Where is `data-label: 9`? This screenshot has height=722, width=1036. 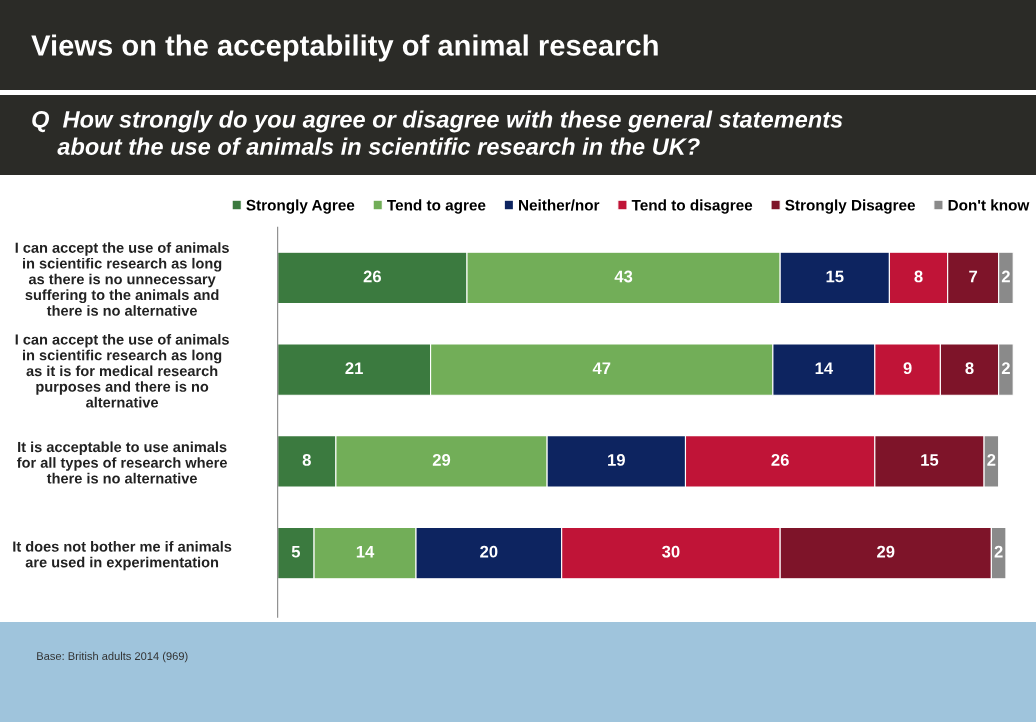
data-label: 9 is located at coordinates (907, 368).